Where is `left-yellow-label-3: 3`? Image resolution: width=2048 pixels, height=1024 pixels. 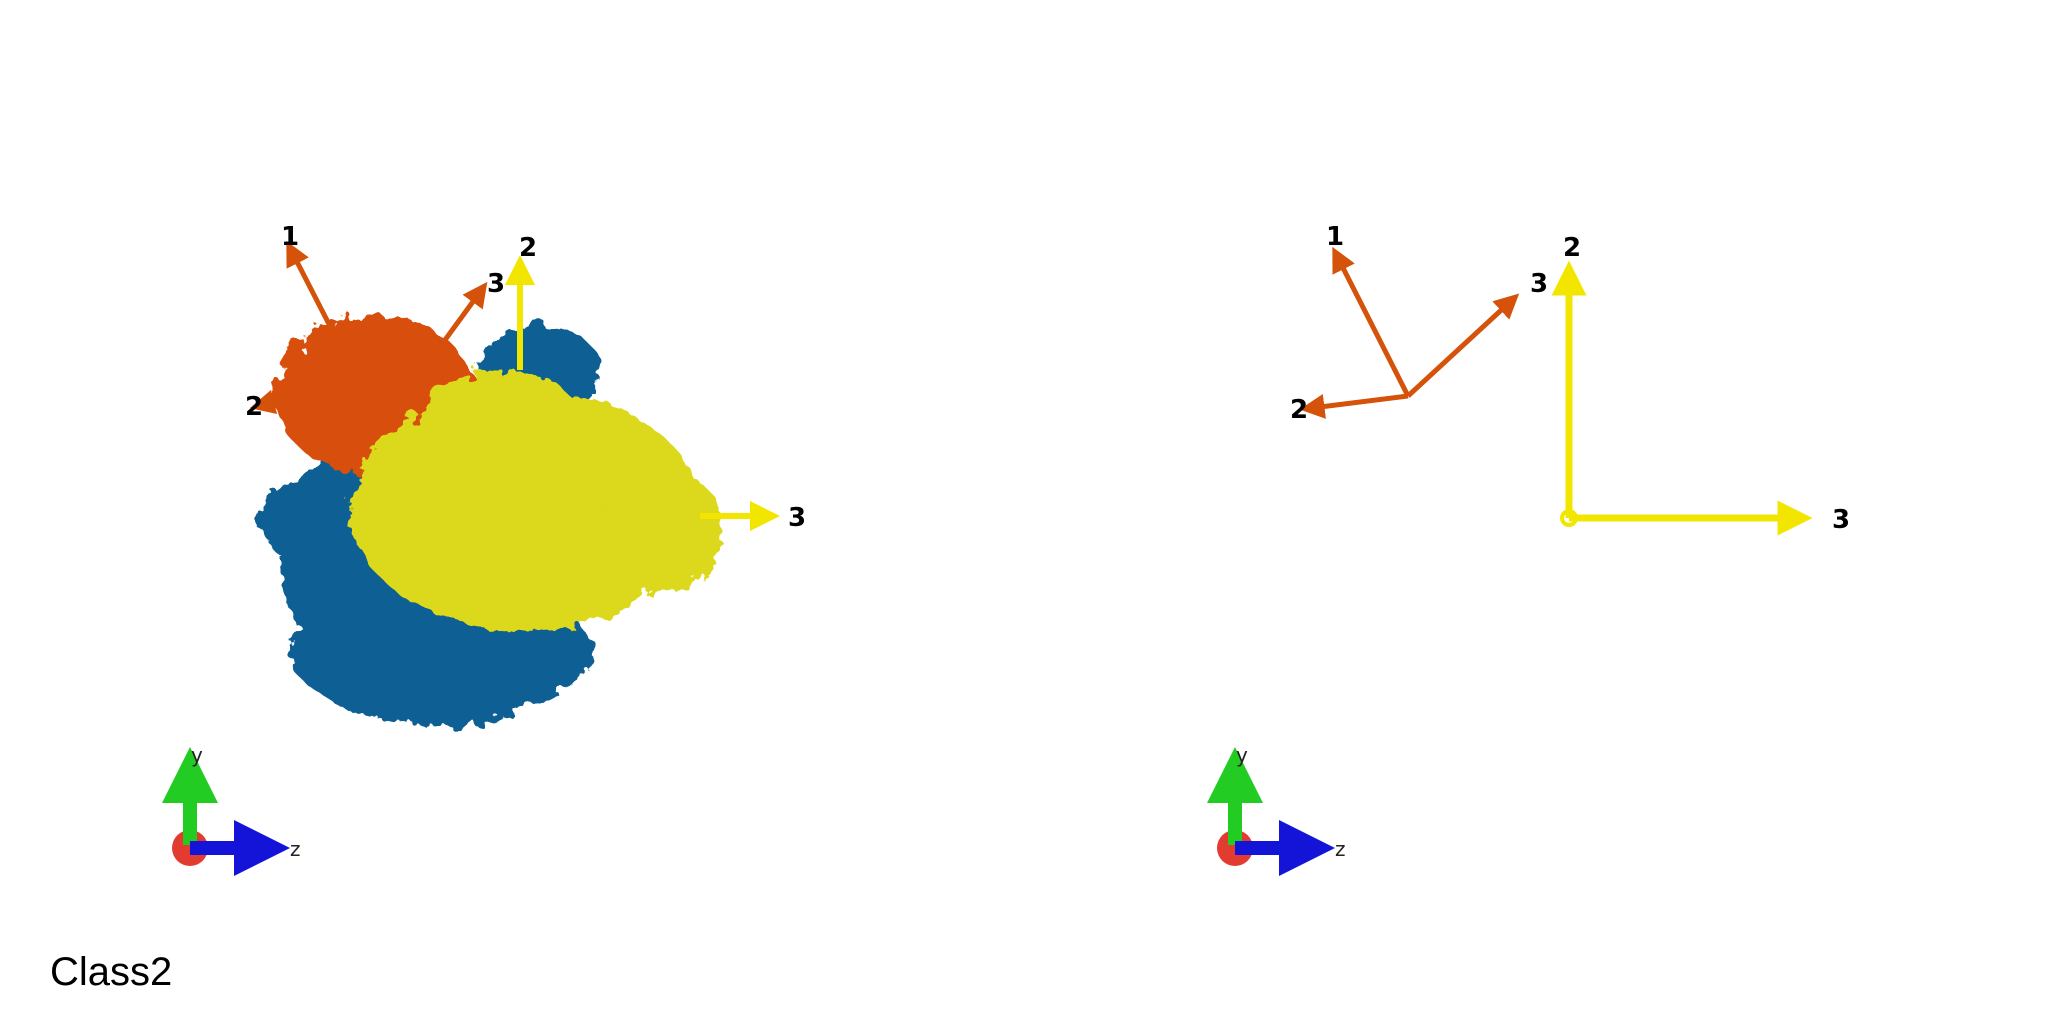
left-yellow-label-3: 3 is located at coordinates (797, 518).